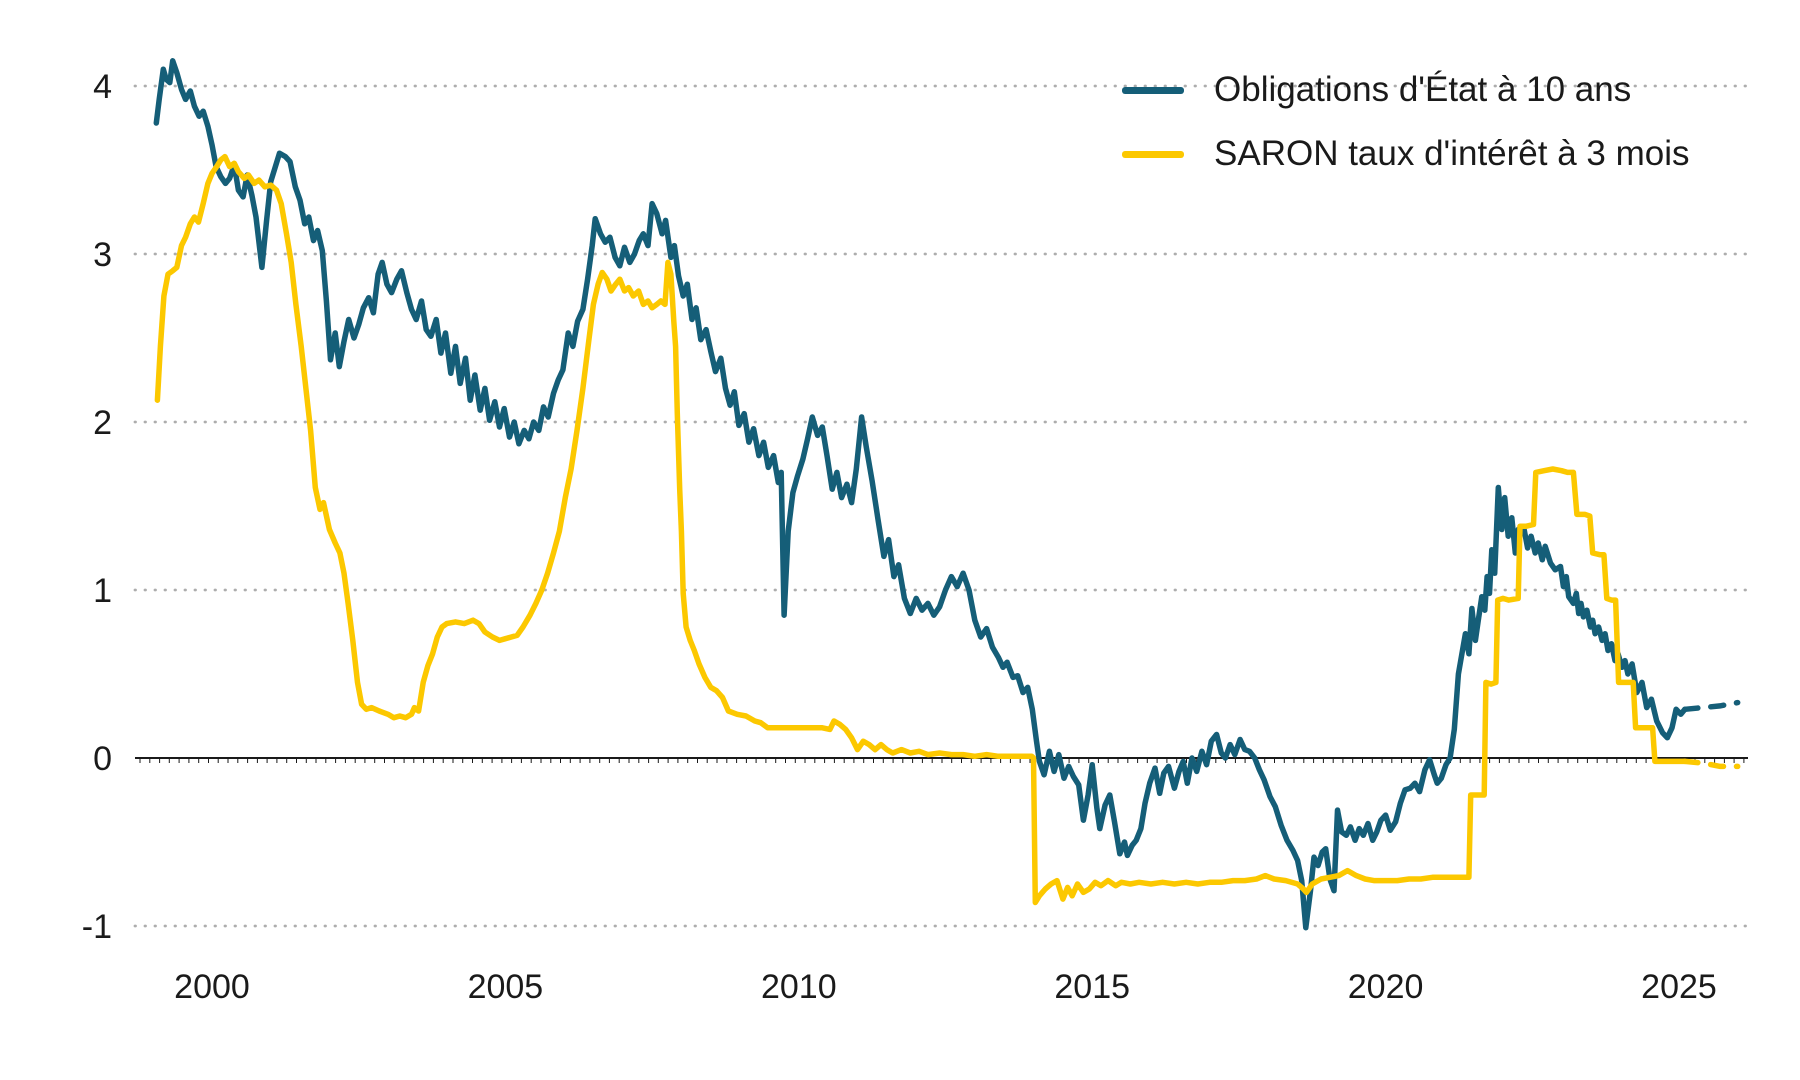 This screenshot has height=1080, width=1800. I want to click on svg-text: -1, so click(97, 927).